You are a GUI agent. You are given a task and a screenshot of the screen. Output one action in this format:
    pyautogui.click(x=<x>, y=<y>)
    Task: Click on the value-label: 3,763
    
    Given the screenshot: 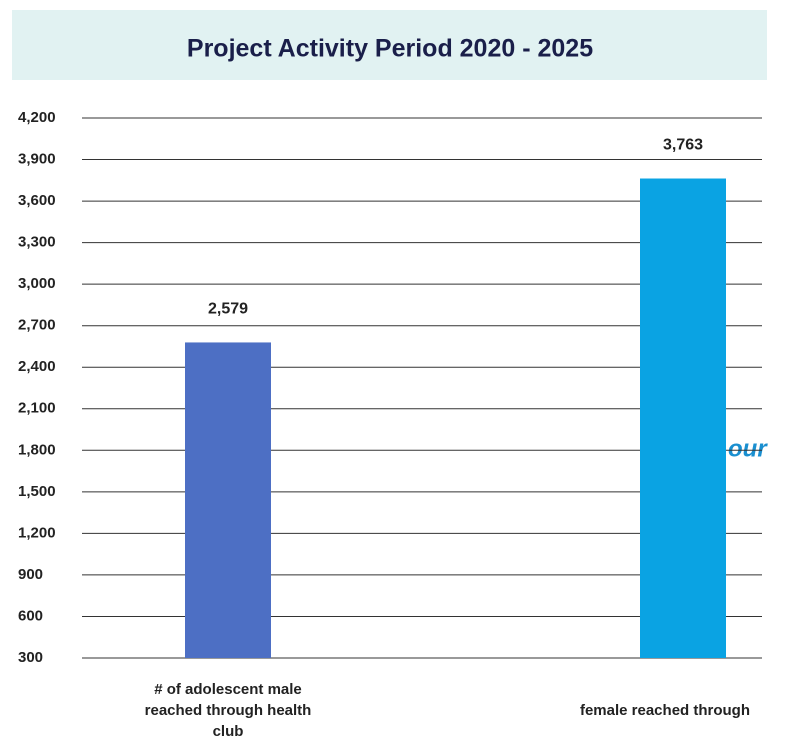 What is the action you would take?
    pyautogui.click(x=683, y=145)
    